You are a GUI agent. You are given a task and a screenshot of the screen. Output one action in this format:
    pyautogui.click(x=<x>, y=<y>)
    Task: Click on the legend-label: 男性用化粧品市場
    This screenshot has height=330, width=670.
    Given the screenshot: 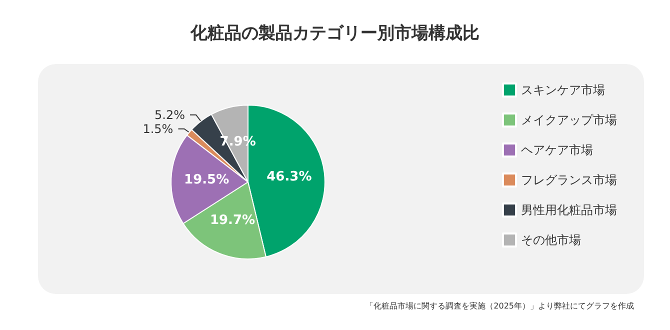 What is the action you would take?
    pyautogui.click(x=569, y=210)
    